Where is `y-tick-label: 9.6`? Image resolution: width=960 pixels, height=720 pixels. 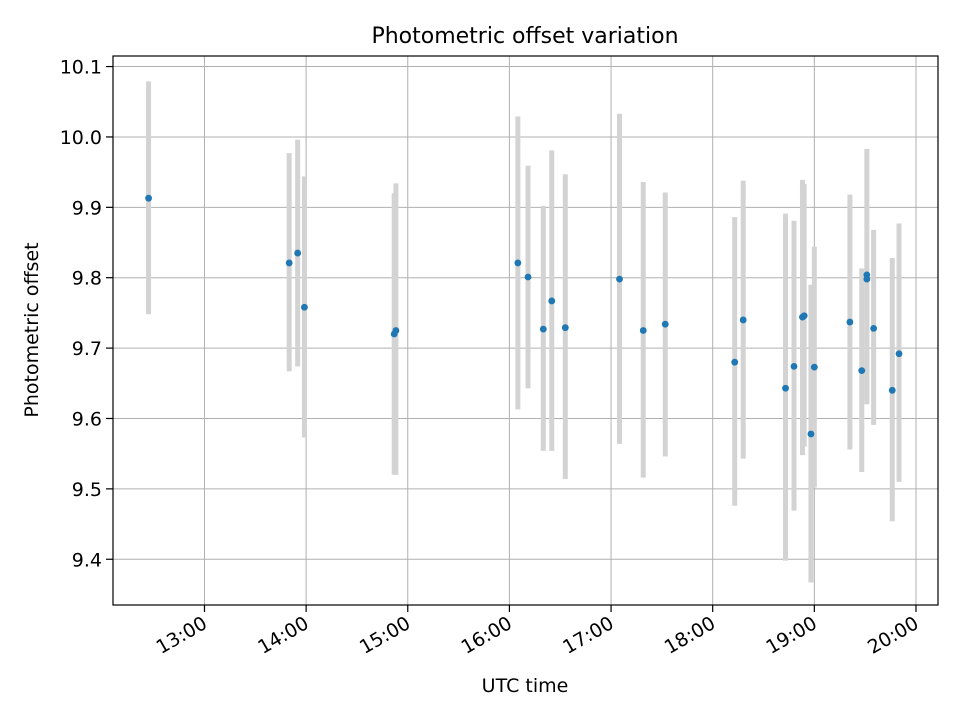 y-tick-label: 9.6 is located at coordinates (87, 419).